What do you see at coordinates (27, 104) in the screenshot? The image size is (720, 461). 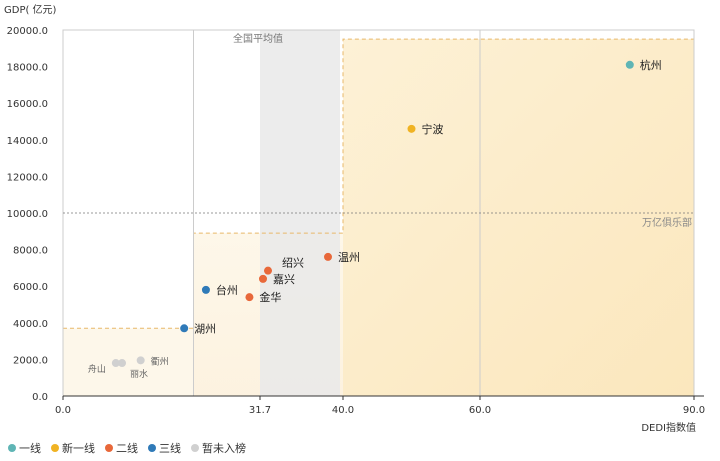 I see `y-tick-label: 16000.0` at bounding box center [27, 104].